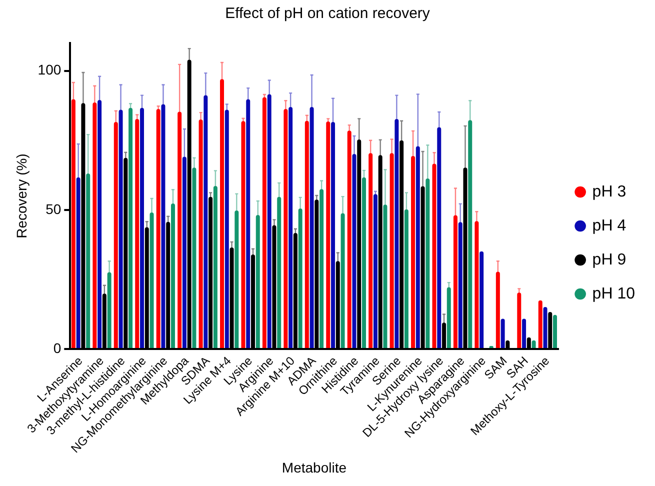  Describe the element at coordinates (609, 259) in the screenshot. I see `legend-label: pH 9` at that location.